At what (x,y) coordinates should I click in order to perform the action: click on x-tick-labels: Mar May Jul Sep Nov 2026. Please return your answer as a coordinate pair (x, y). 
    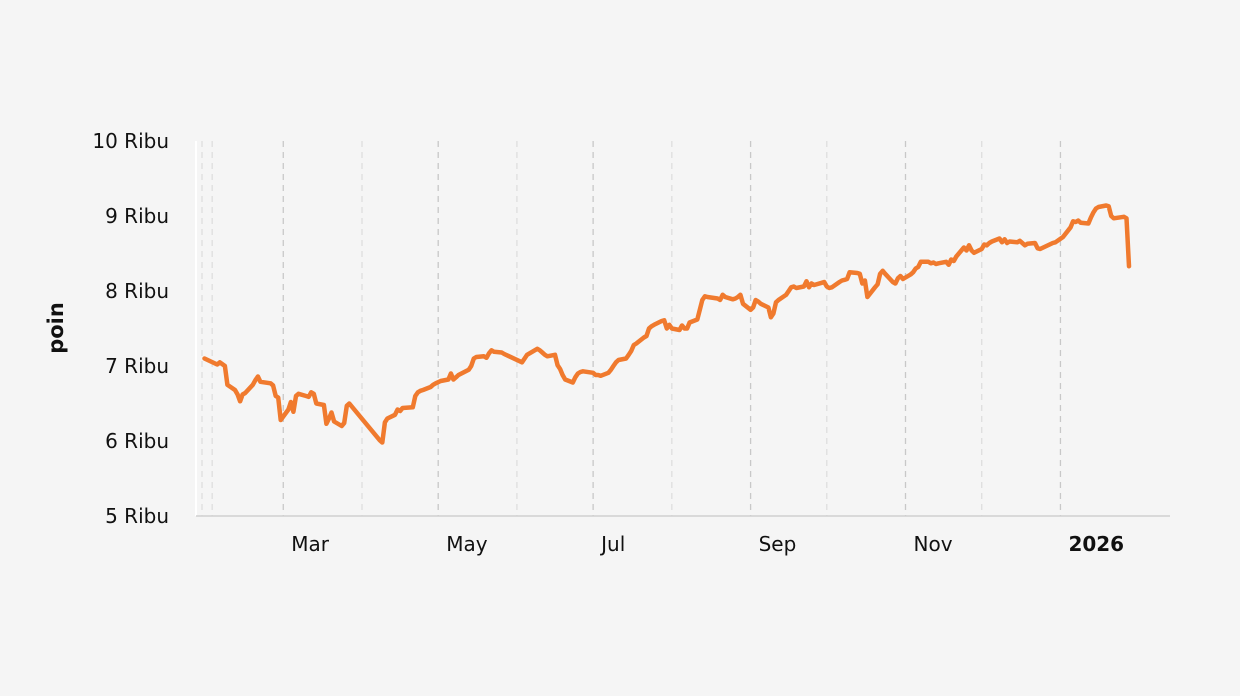
    Looking at the image, I should click on (707, 544).